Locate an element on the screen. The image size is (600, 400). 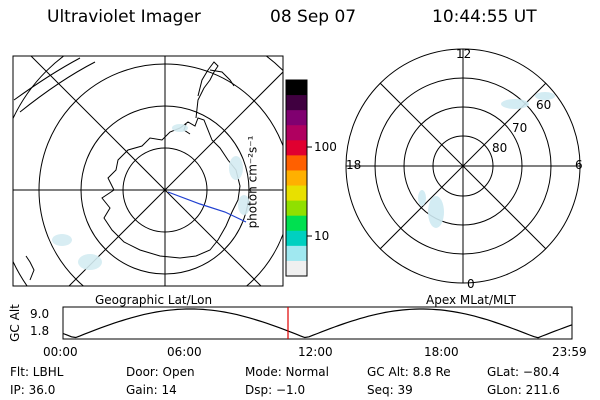
info-door: Door: Open is located at coordinates (160, 372).